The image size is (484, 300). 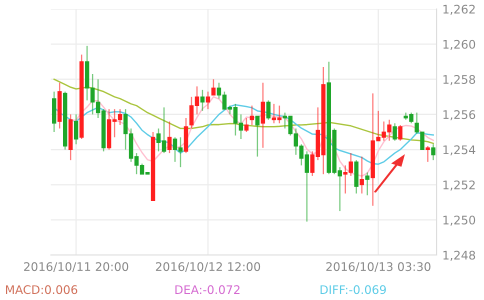 What do you see at coordinates (459, 80) in the screenshot?
I see `y-tick-label: 1,258` at bounding box center [459, 80].